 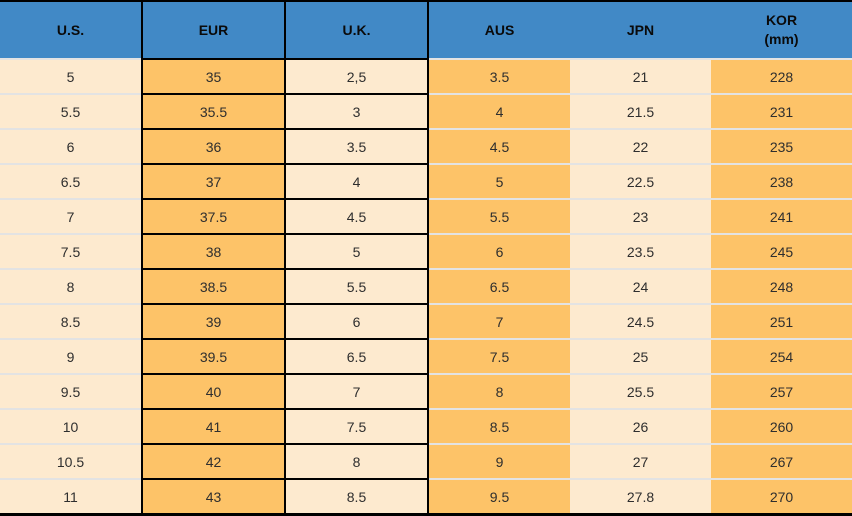 What do you see at coordinates (356, 390) in the screenshot?
I see `table-cell-uk-row-9: 7` at bounding box center [356, 390].